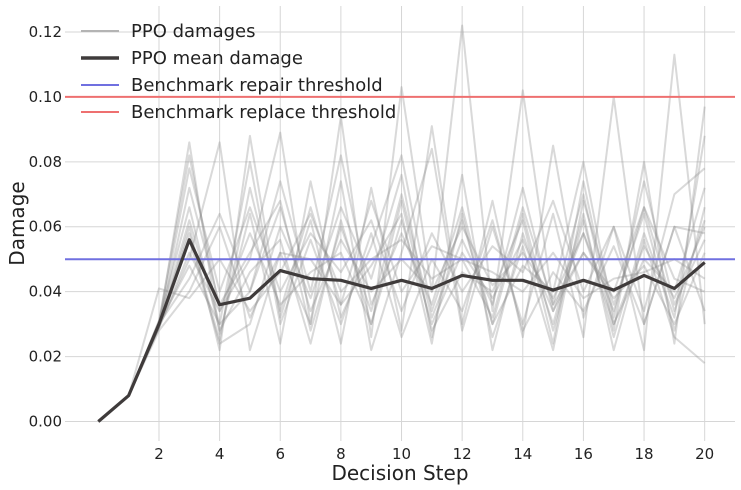  What do you see at coordinates (704, 454) in the screenshot?
I see `x-tick-label-20: 20` at bounding box center [704, 454].